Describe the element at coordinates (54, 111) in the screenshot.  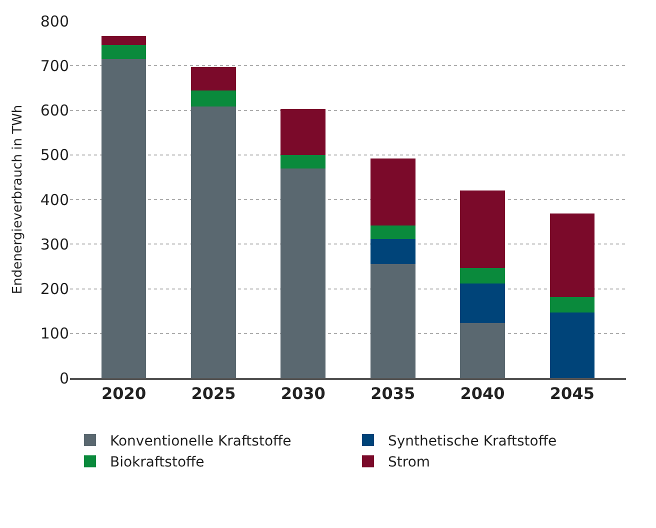
I see `y-tick-label: 600` at that location.